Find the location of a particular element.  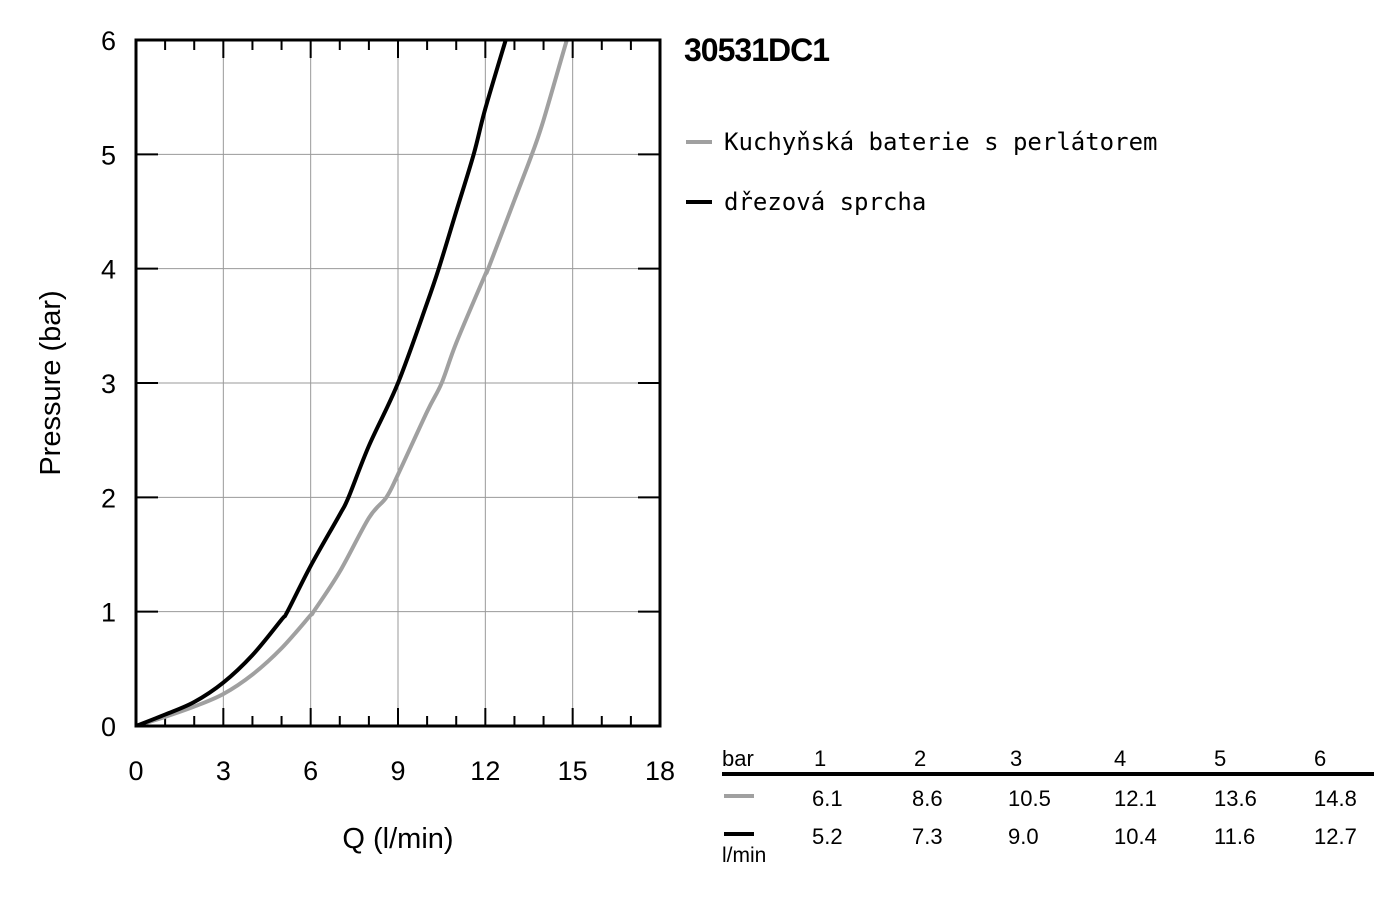

table-cell: 12.1 is located at coordinates (1135, 798).